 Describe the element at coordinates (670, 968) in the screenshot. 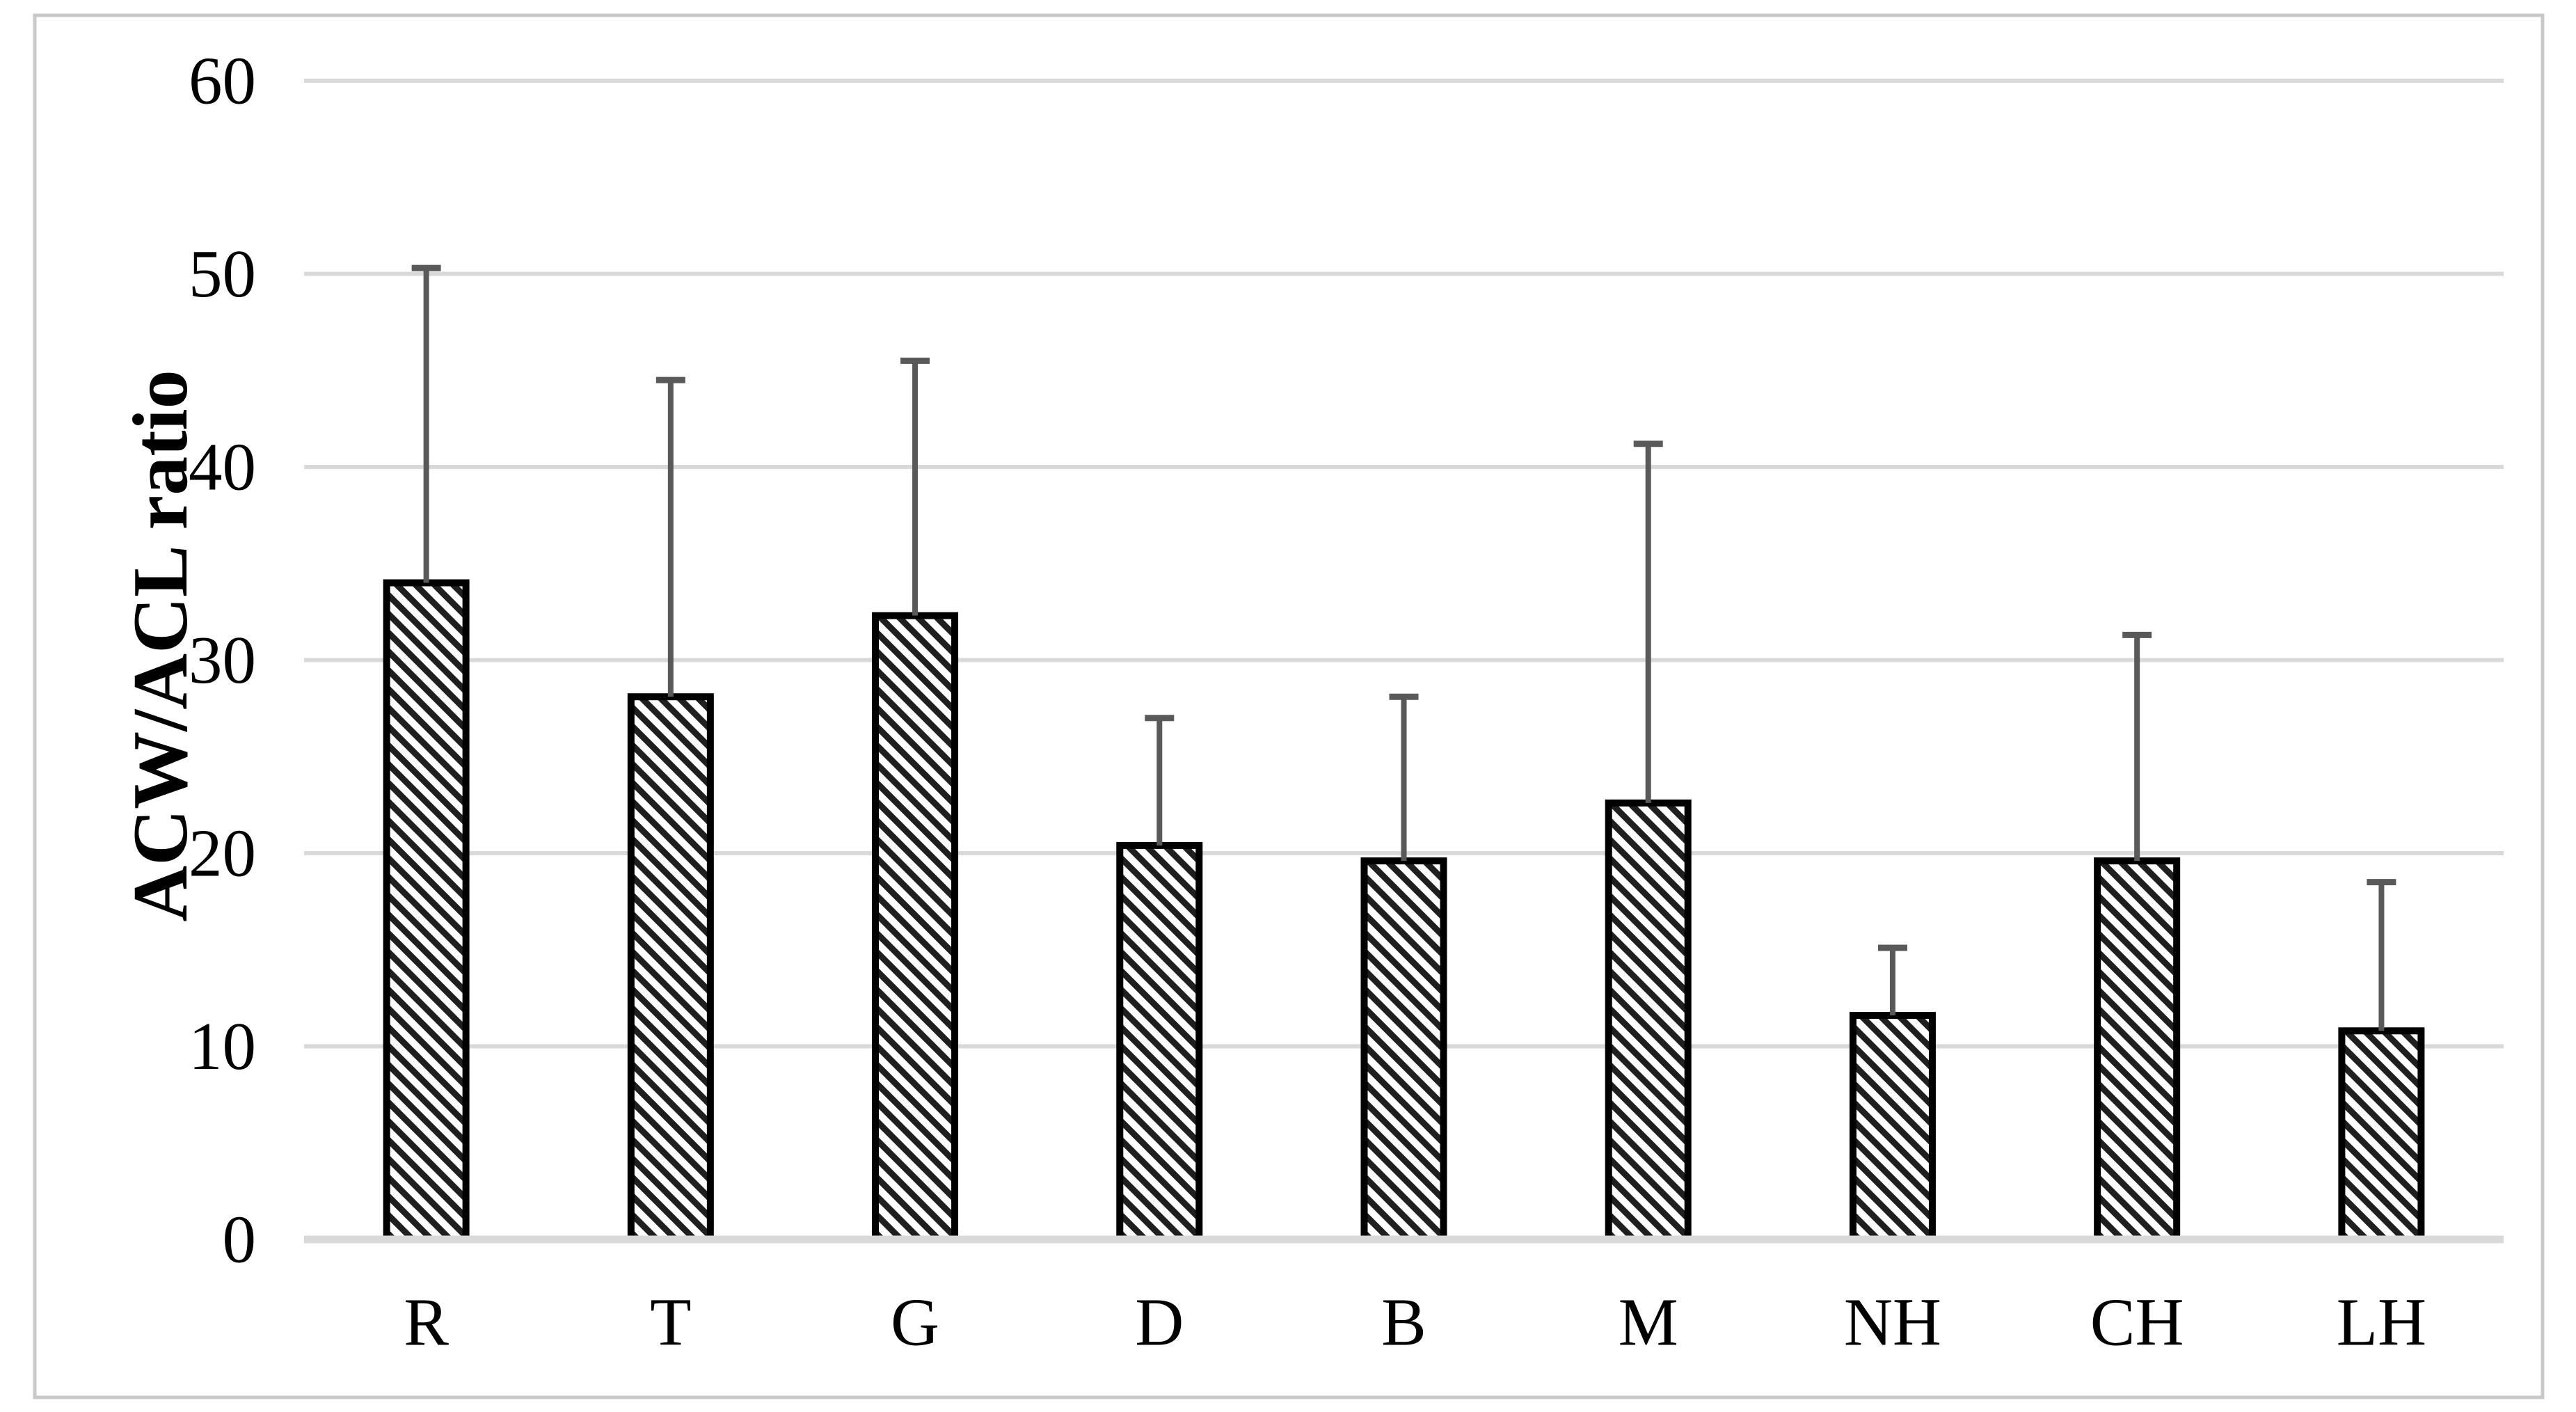

I see `bar-T` at that location.